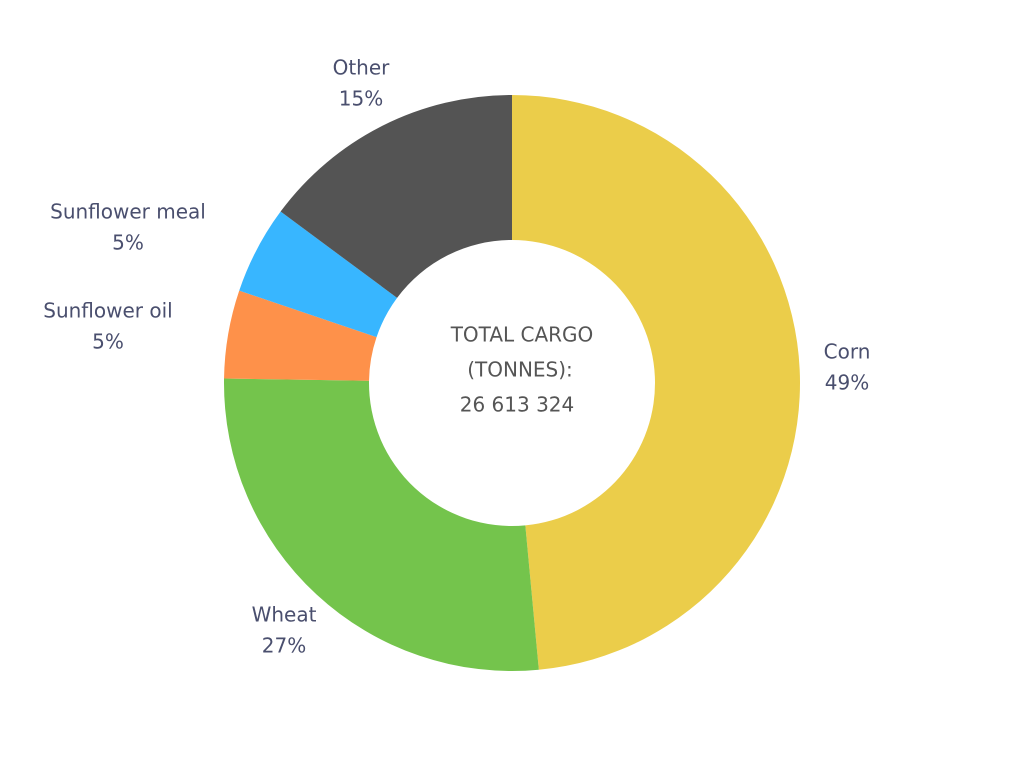 The image size is (1024, 768). I want to click on category-label: Sunflower meal, so click(128, 212).